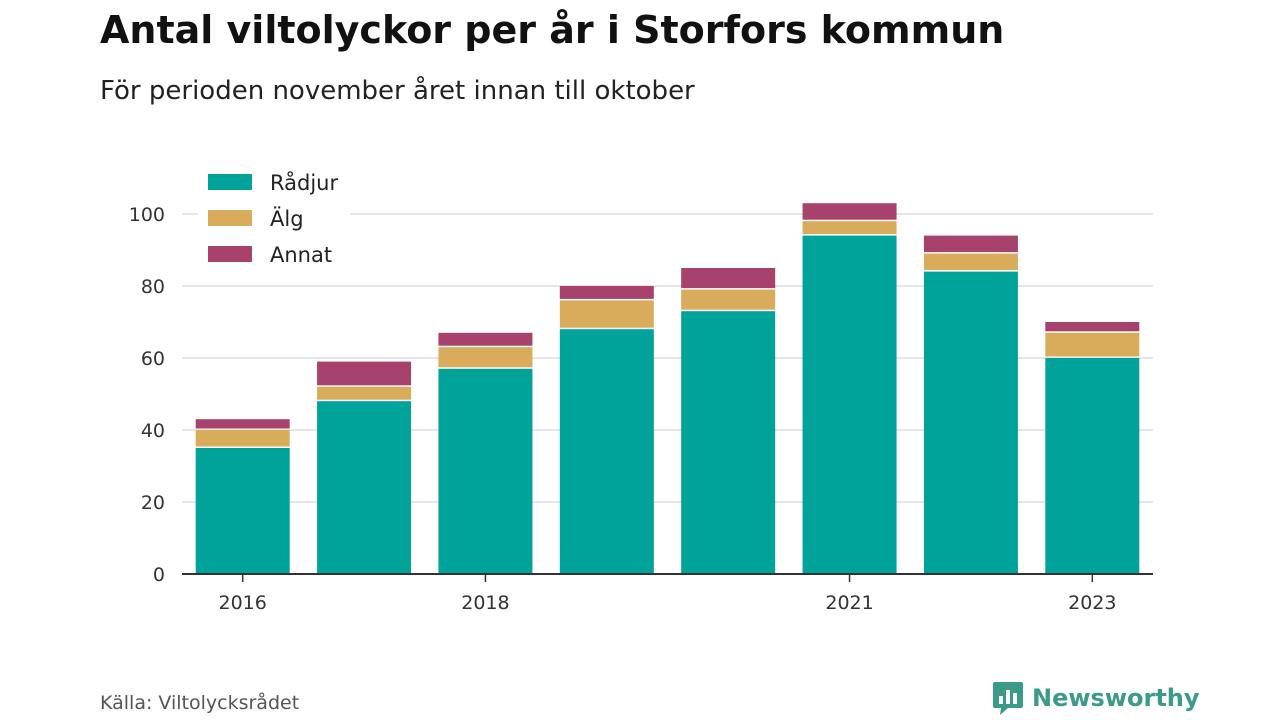  Describe the element at coordinates (147, 215) in the screenshot. I see `y-tick-label: 100` at that location.